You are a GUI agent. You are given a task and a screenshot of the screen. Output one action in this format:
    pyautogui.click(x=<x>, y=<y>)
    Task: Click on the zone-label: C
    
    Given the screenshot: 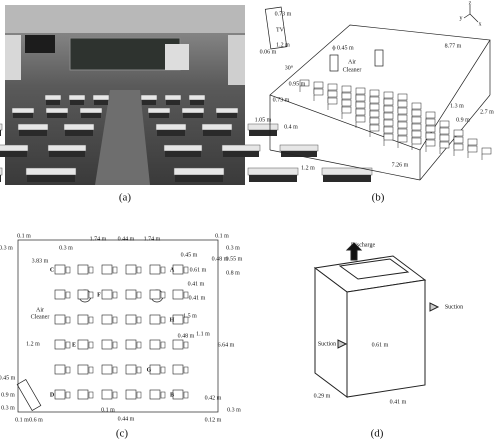 What is the action you would take?
    pyautogui.click(x=52, y=270)
    